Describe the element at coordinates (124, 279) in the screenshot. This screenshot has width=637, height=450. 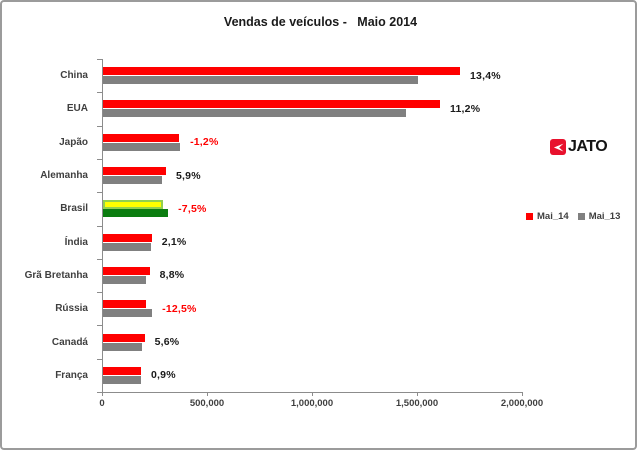
I see `bar-mai13-gr-bretanha` at that location.